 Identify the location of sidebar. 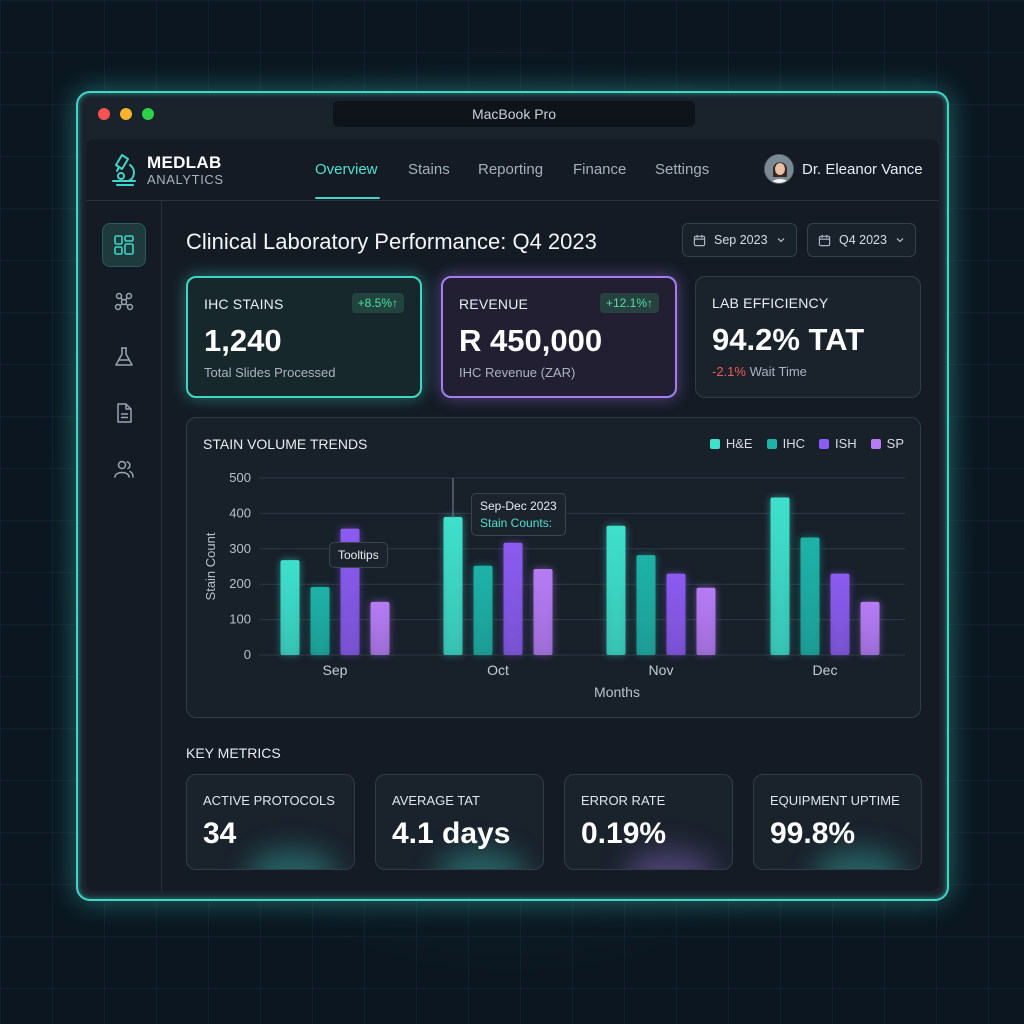
(124, 546).